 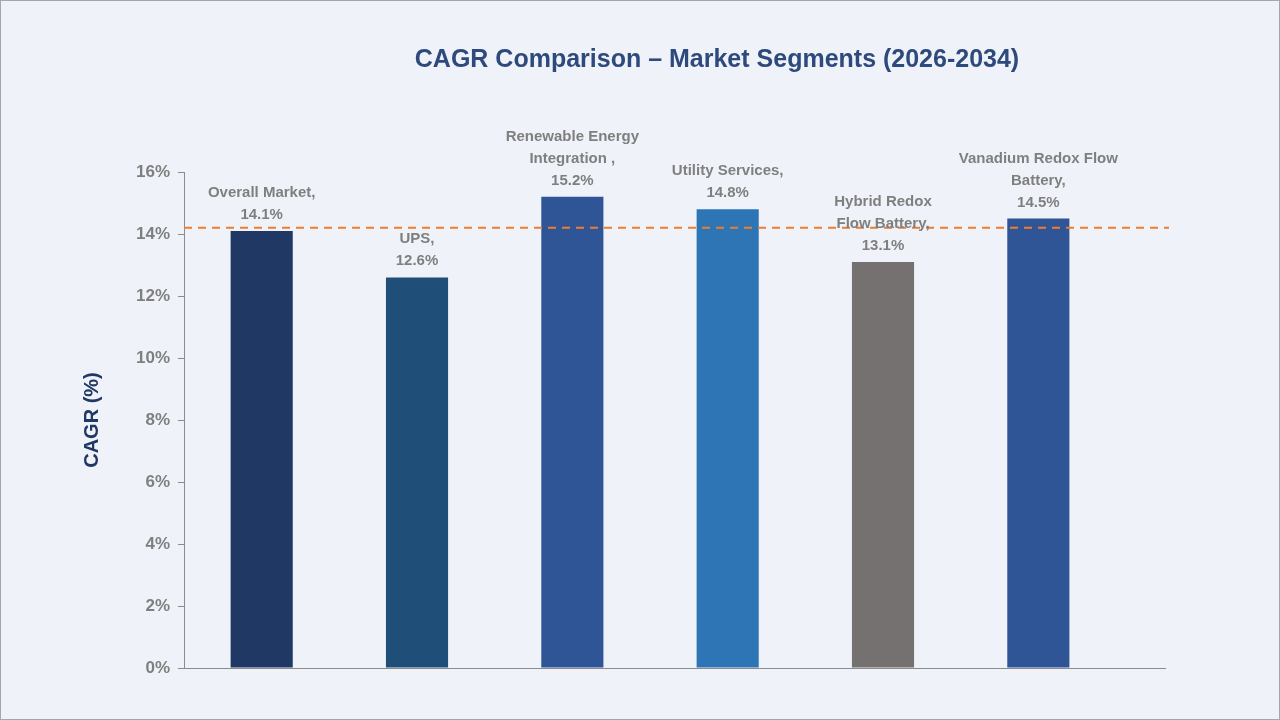 I want to click on data-label: Utility Services, 14.8%, so click(x=727, y=181).